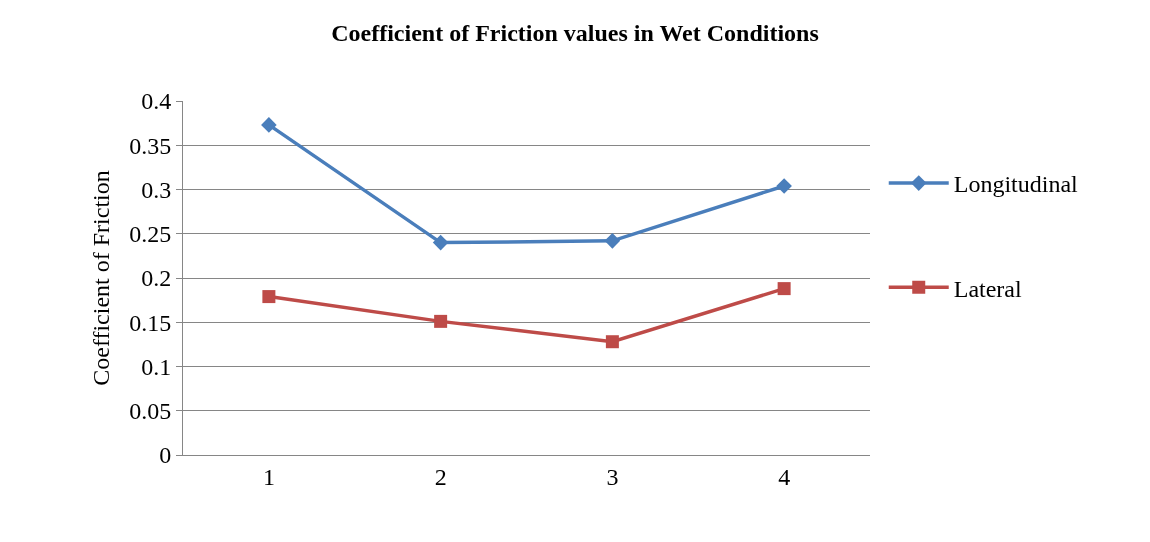 The image size is (1150, 542). Describe the element at coordinates (156, 278) in the screenshot. I see `y-tick-label: 0.2` at that location.